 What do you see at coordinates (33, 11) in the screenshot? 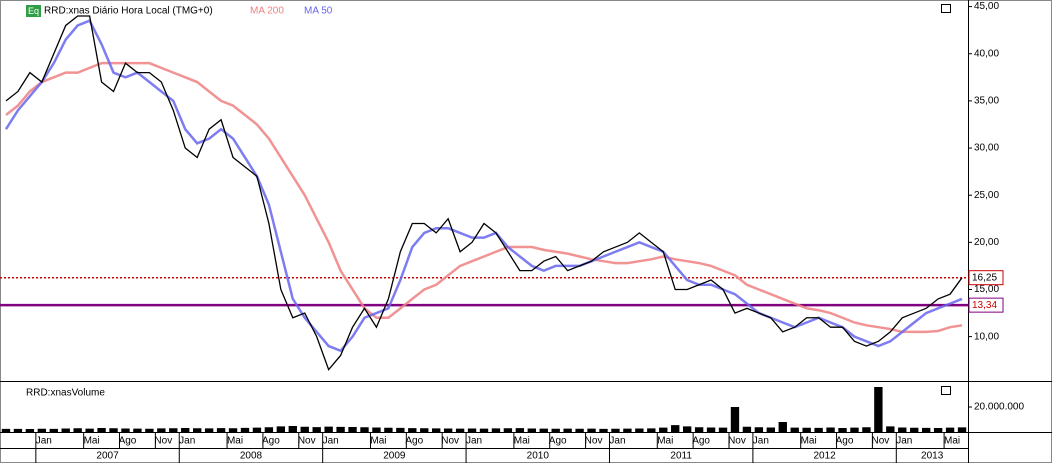
I see `symbol-icon` at bounding box center [33, 11].